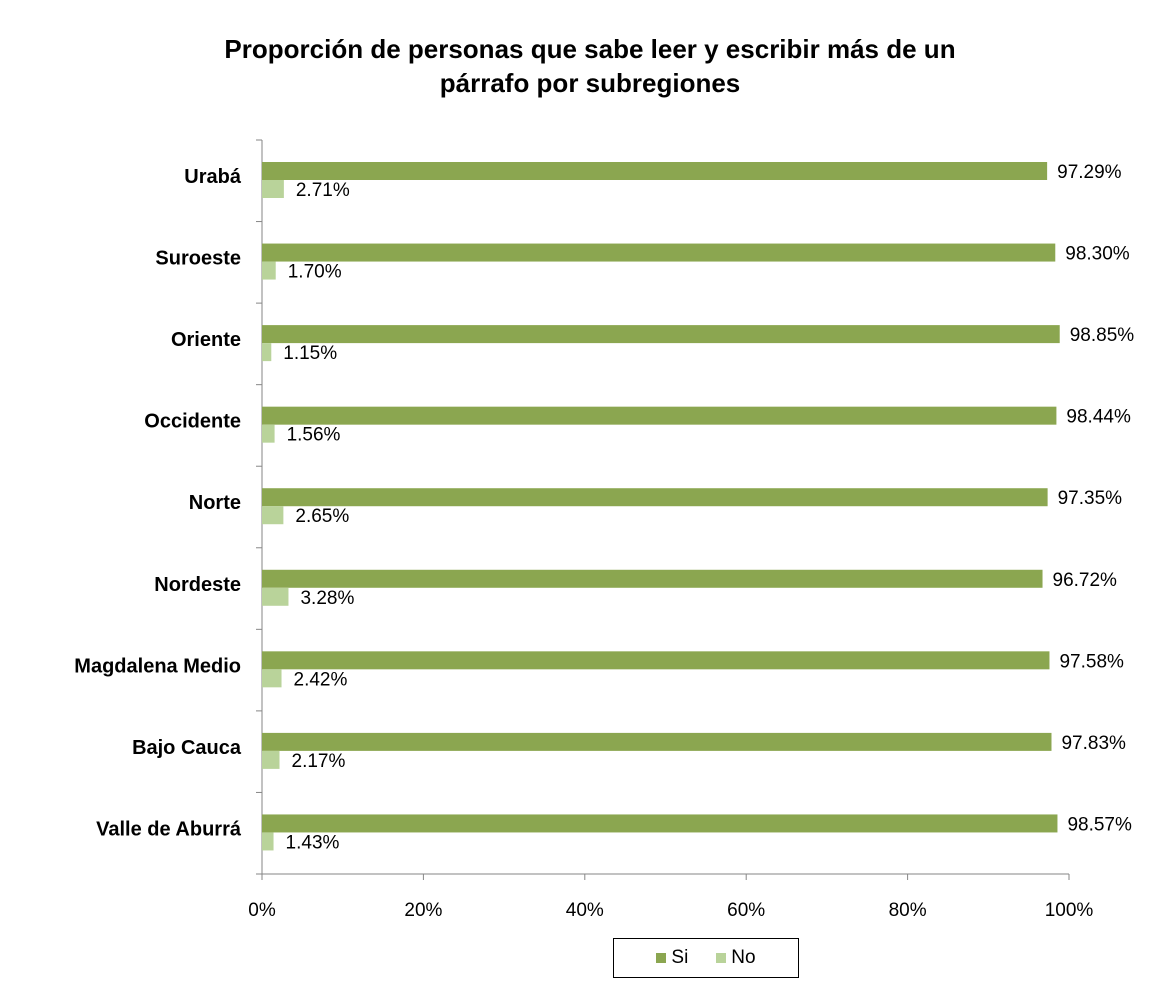 The image size is (1163, 1002). I want to click on data-label-si: 98.44%, so click(1098, 417).